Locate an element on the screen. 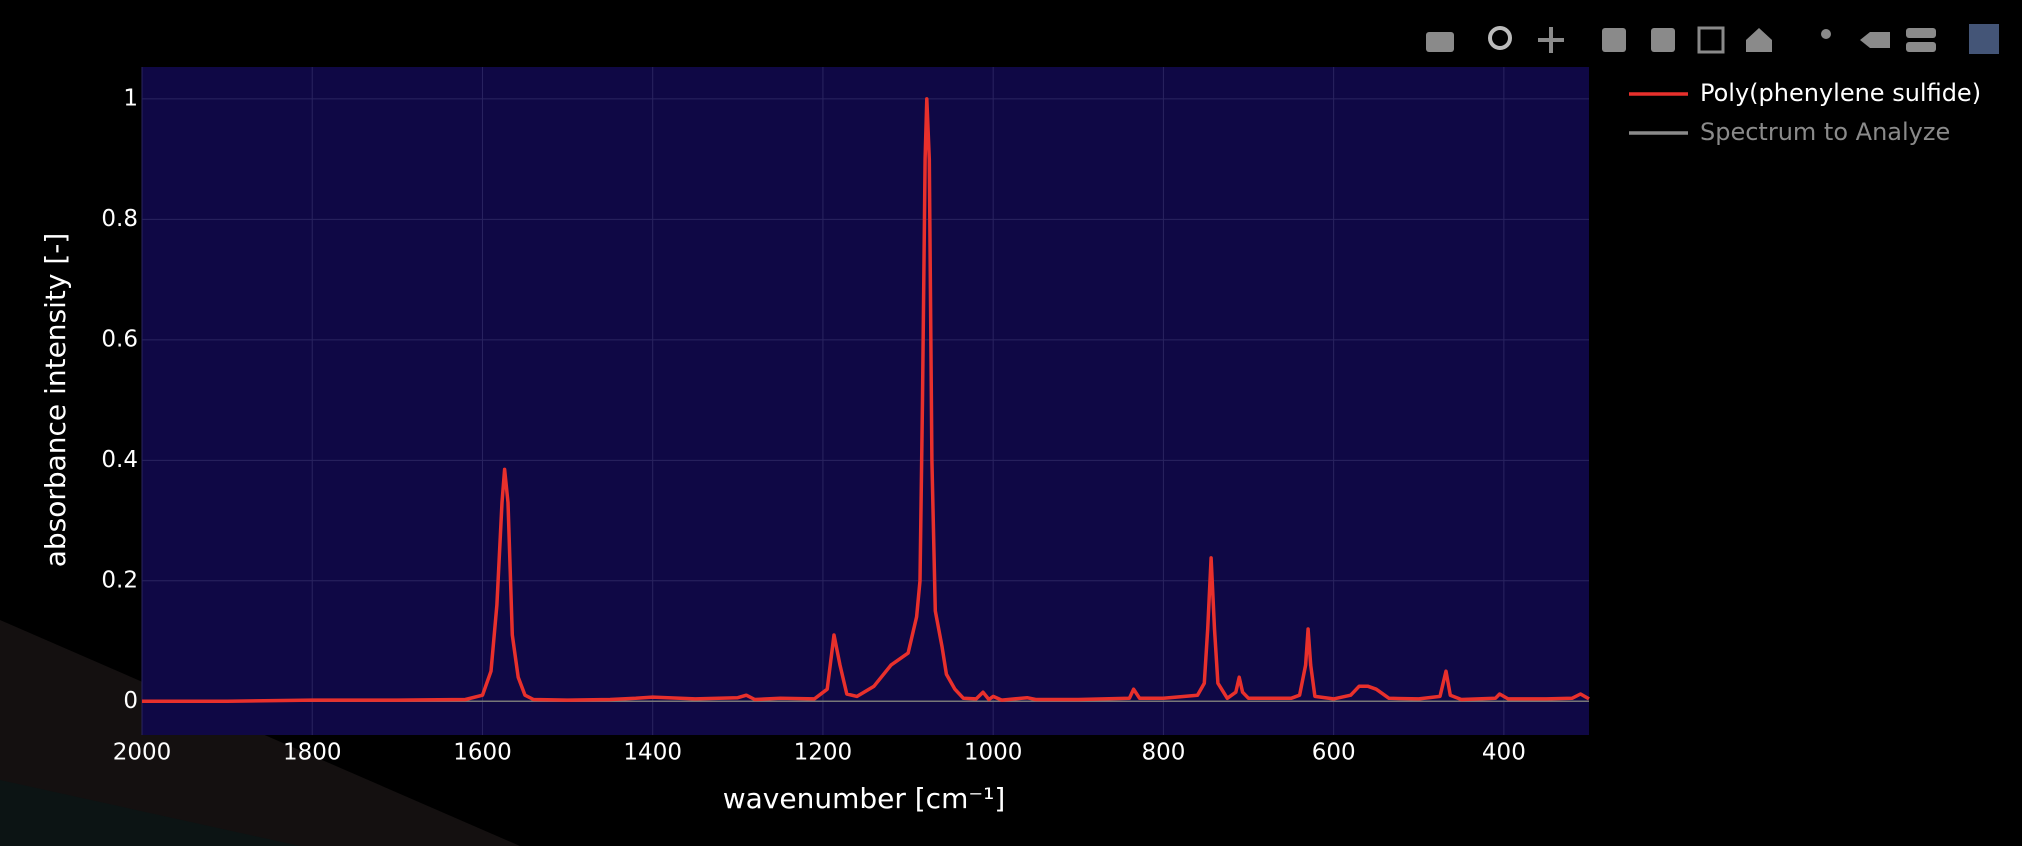 This screenshot has width=2022, height=846. y-tick-label: 0 is located at coordinates (130, 701).